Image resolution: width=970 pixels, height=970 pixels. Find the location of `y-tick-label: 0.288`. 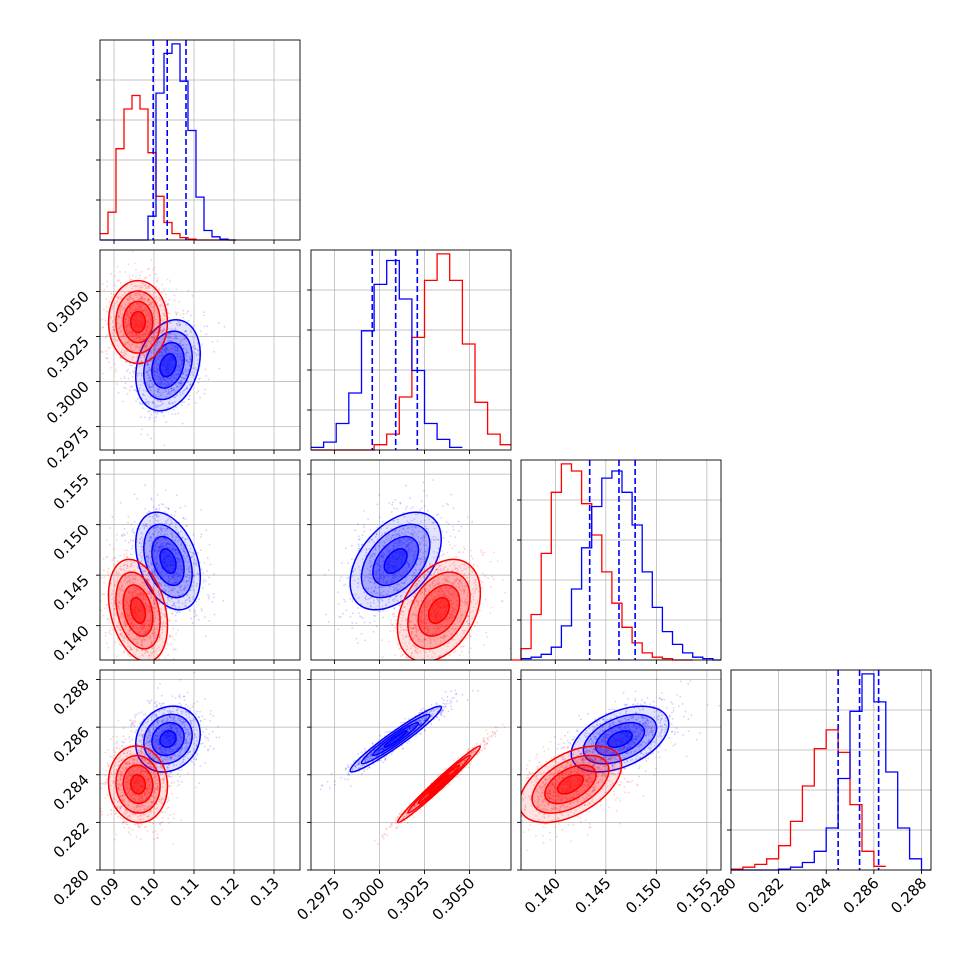

y-tick-label: 0.288 is located at coordinates (71, 697).